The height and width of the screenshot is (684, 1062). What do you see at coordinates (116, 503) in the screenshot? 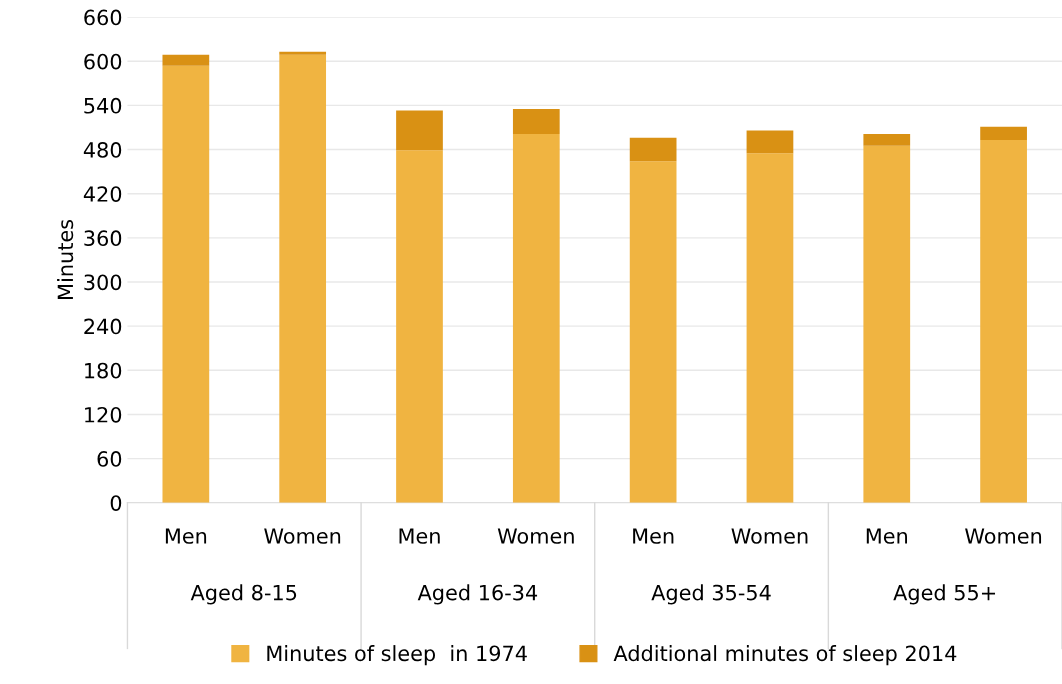
I see `y-tick-label: 0` at bounding box center [116, 503].